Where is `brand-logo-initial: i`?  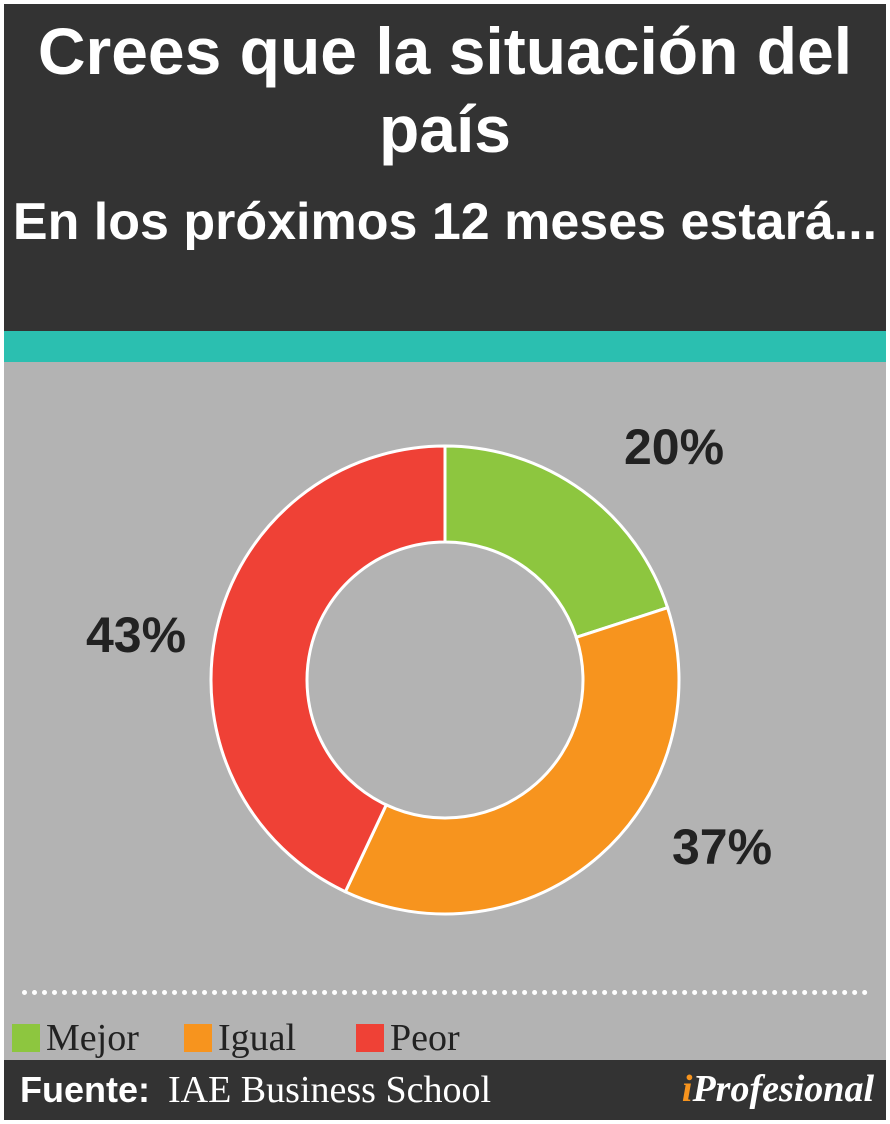 brand-logo-initial: i is located at coordinates (687, 1089).